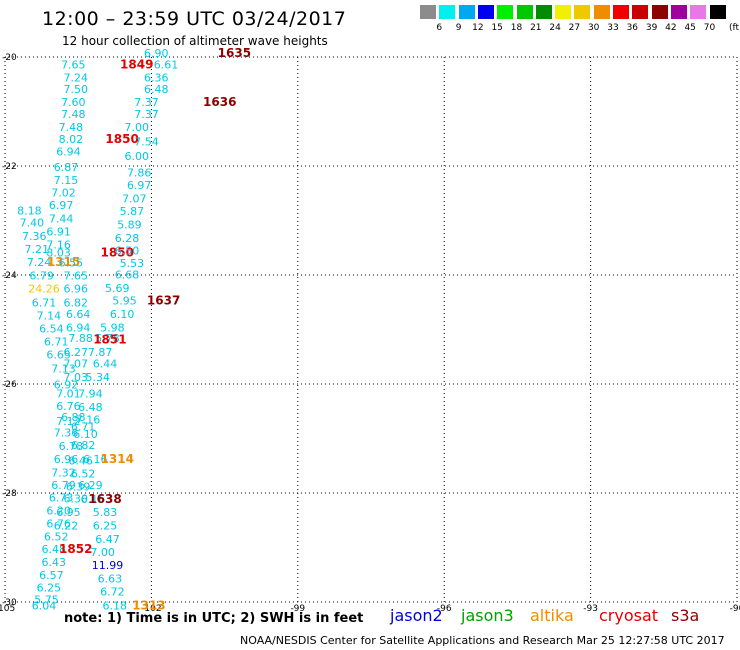 The height and width of the screenshot is (650, 740). Describe the element at coordinates (68, 393) in the screenshot. I see `wave-height-label: 7.01` at that location.